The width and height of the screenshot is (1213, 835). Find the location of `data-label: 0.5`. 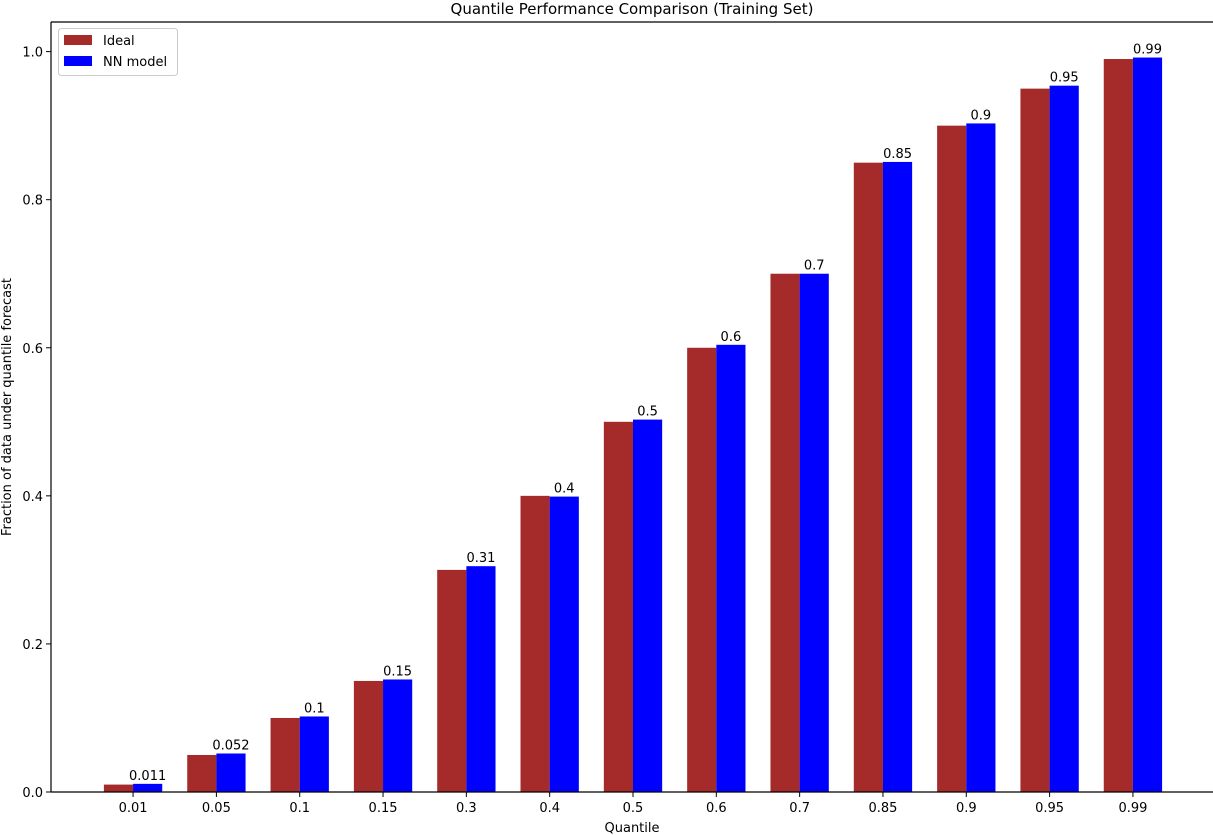

data-label: 0.5 is located at coordinates (647, 412).